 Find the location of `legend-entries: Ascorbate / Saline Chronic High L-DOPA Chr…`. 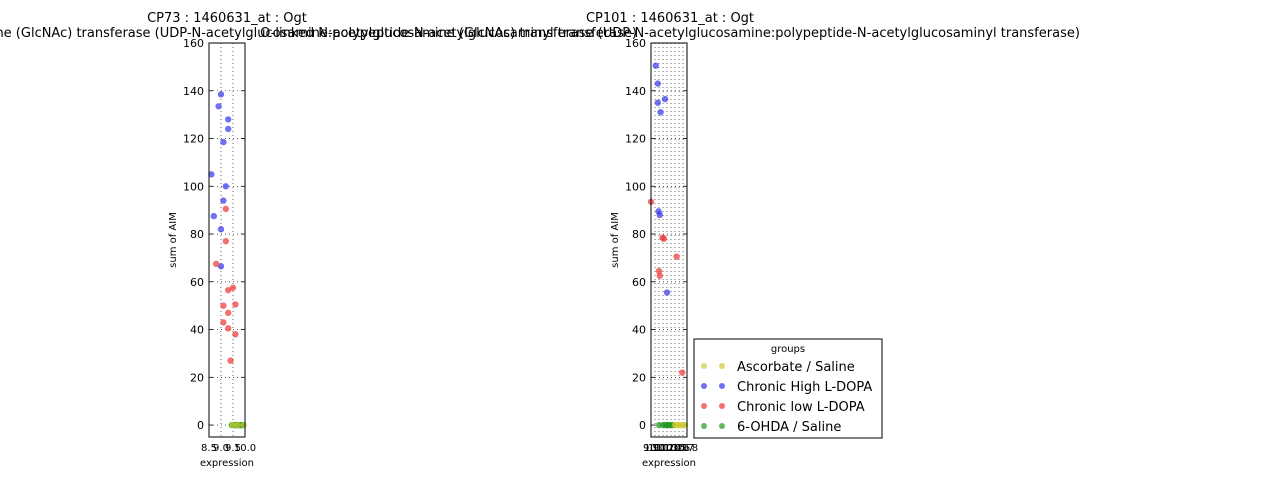

legend-entries: Ascorbate / Saline Chronic High L-DOPA Chr… is located at coordinates (786, 397).